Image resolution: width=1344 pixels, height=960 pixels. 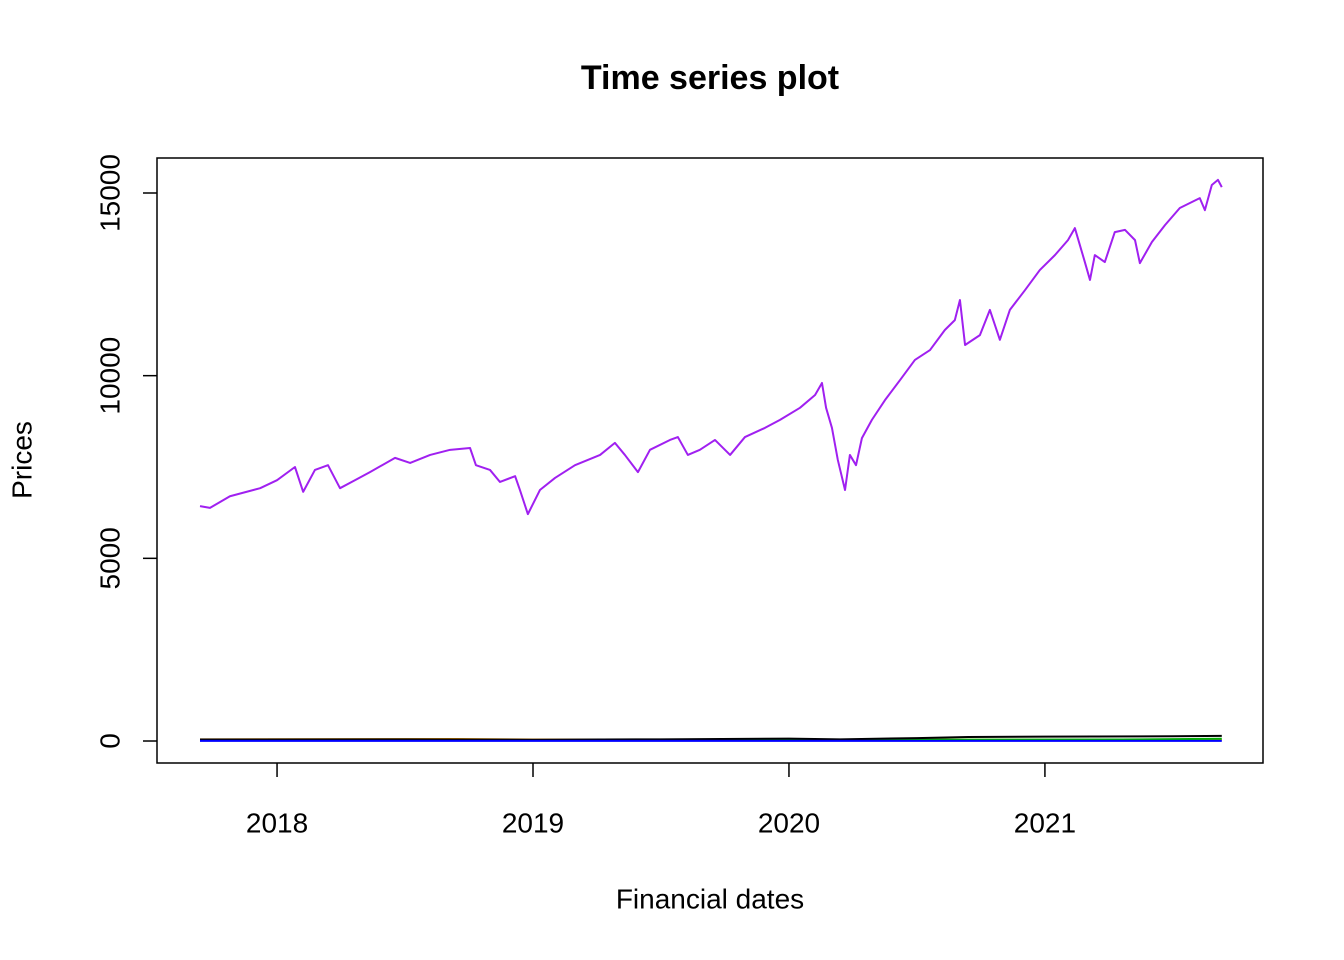 What do you see at coordinates (277, 822) in the screenshot?
I see `x-tick-label: 2018` at bounding box center [277, 822].